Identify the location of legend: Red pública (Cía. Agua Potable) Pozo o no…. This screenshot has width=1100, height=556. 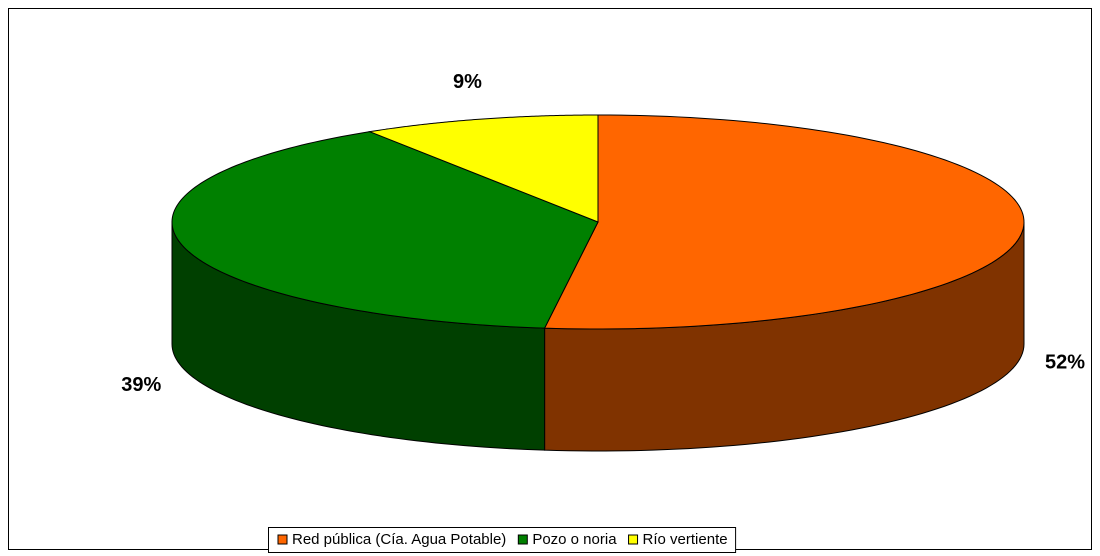
(502, 540).